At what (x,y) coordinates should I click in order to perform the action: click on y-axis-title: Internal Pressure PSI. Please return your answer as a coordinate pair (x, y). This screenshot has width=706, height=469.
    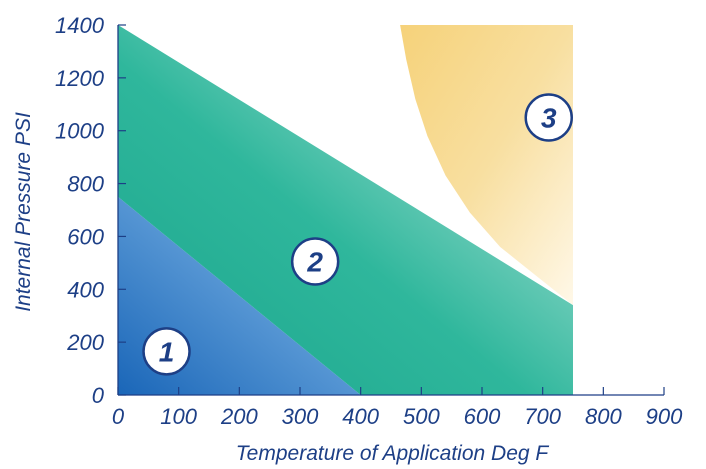
    Looking at the image, I should click on (23, 212).